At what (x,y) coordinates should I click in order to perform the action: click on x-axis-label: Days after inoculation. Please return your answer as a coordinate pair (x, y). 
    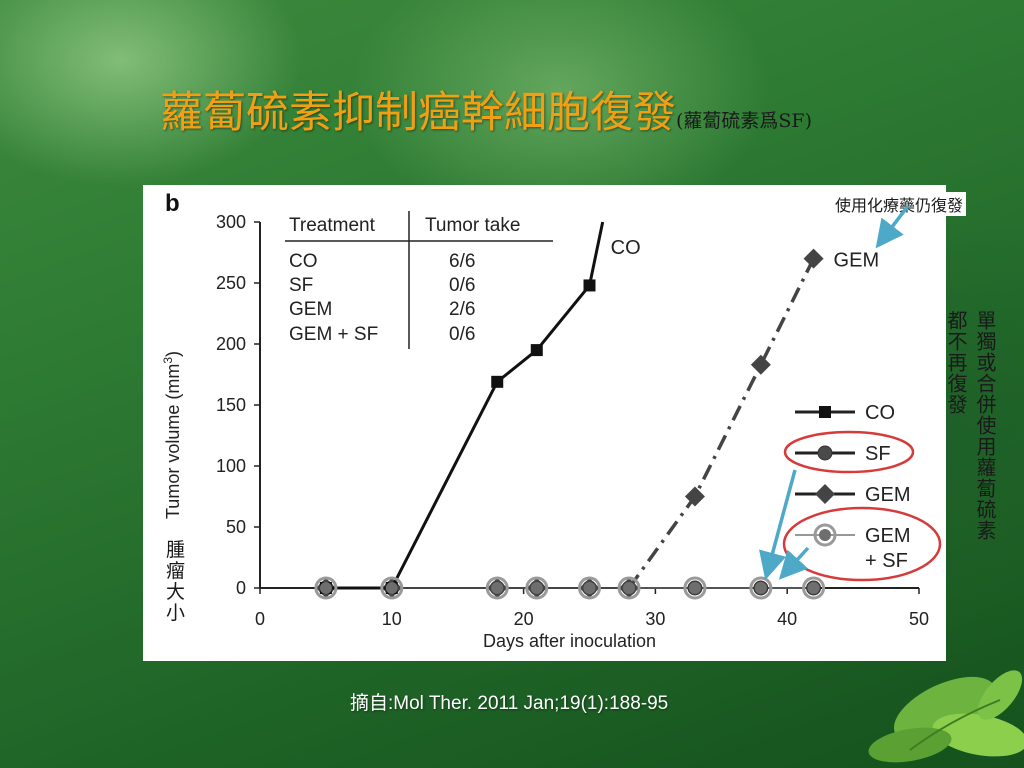
    Looking at the image, I should click on (569, 641).